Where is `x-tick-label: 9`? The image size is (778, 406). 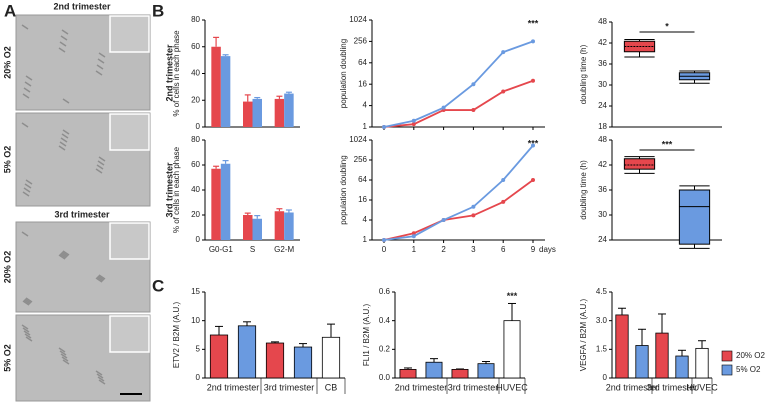 x-tick-label: 9 is located at coordinates (533, 249).